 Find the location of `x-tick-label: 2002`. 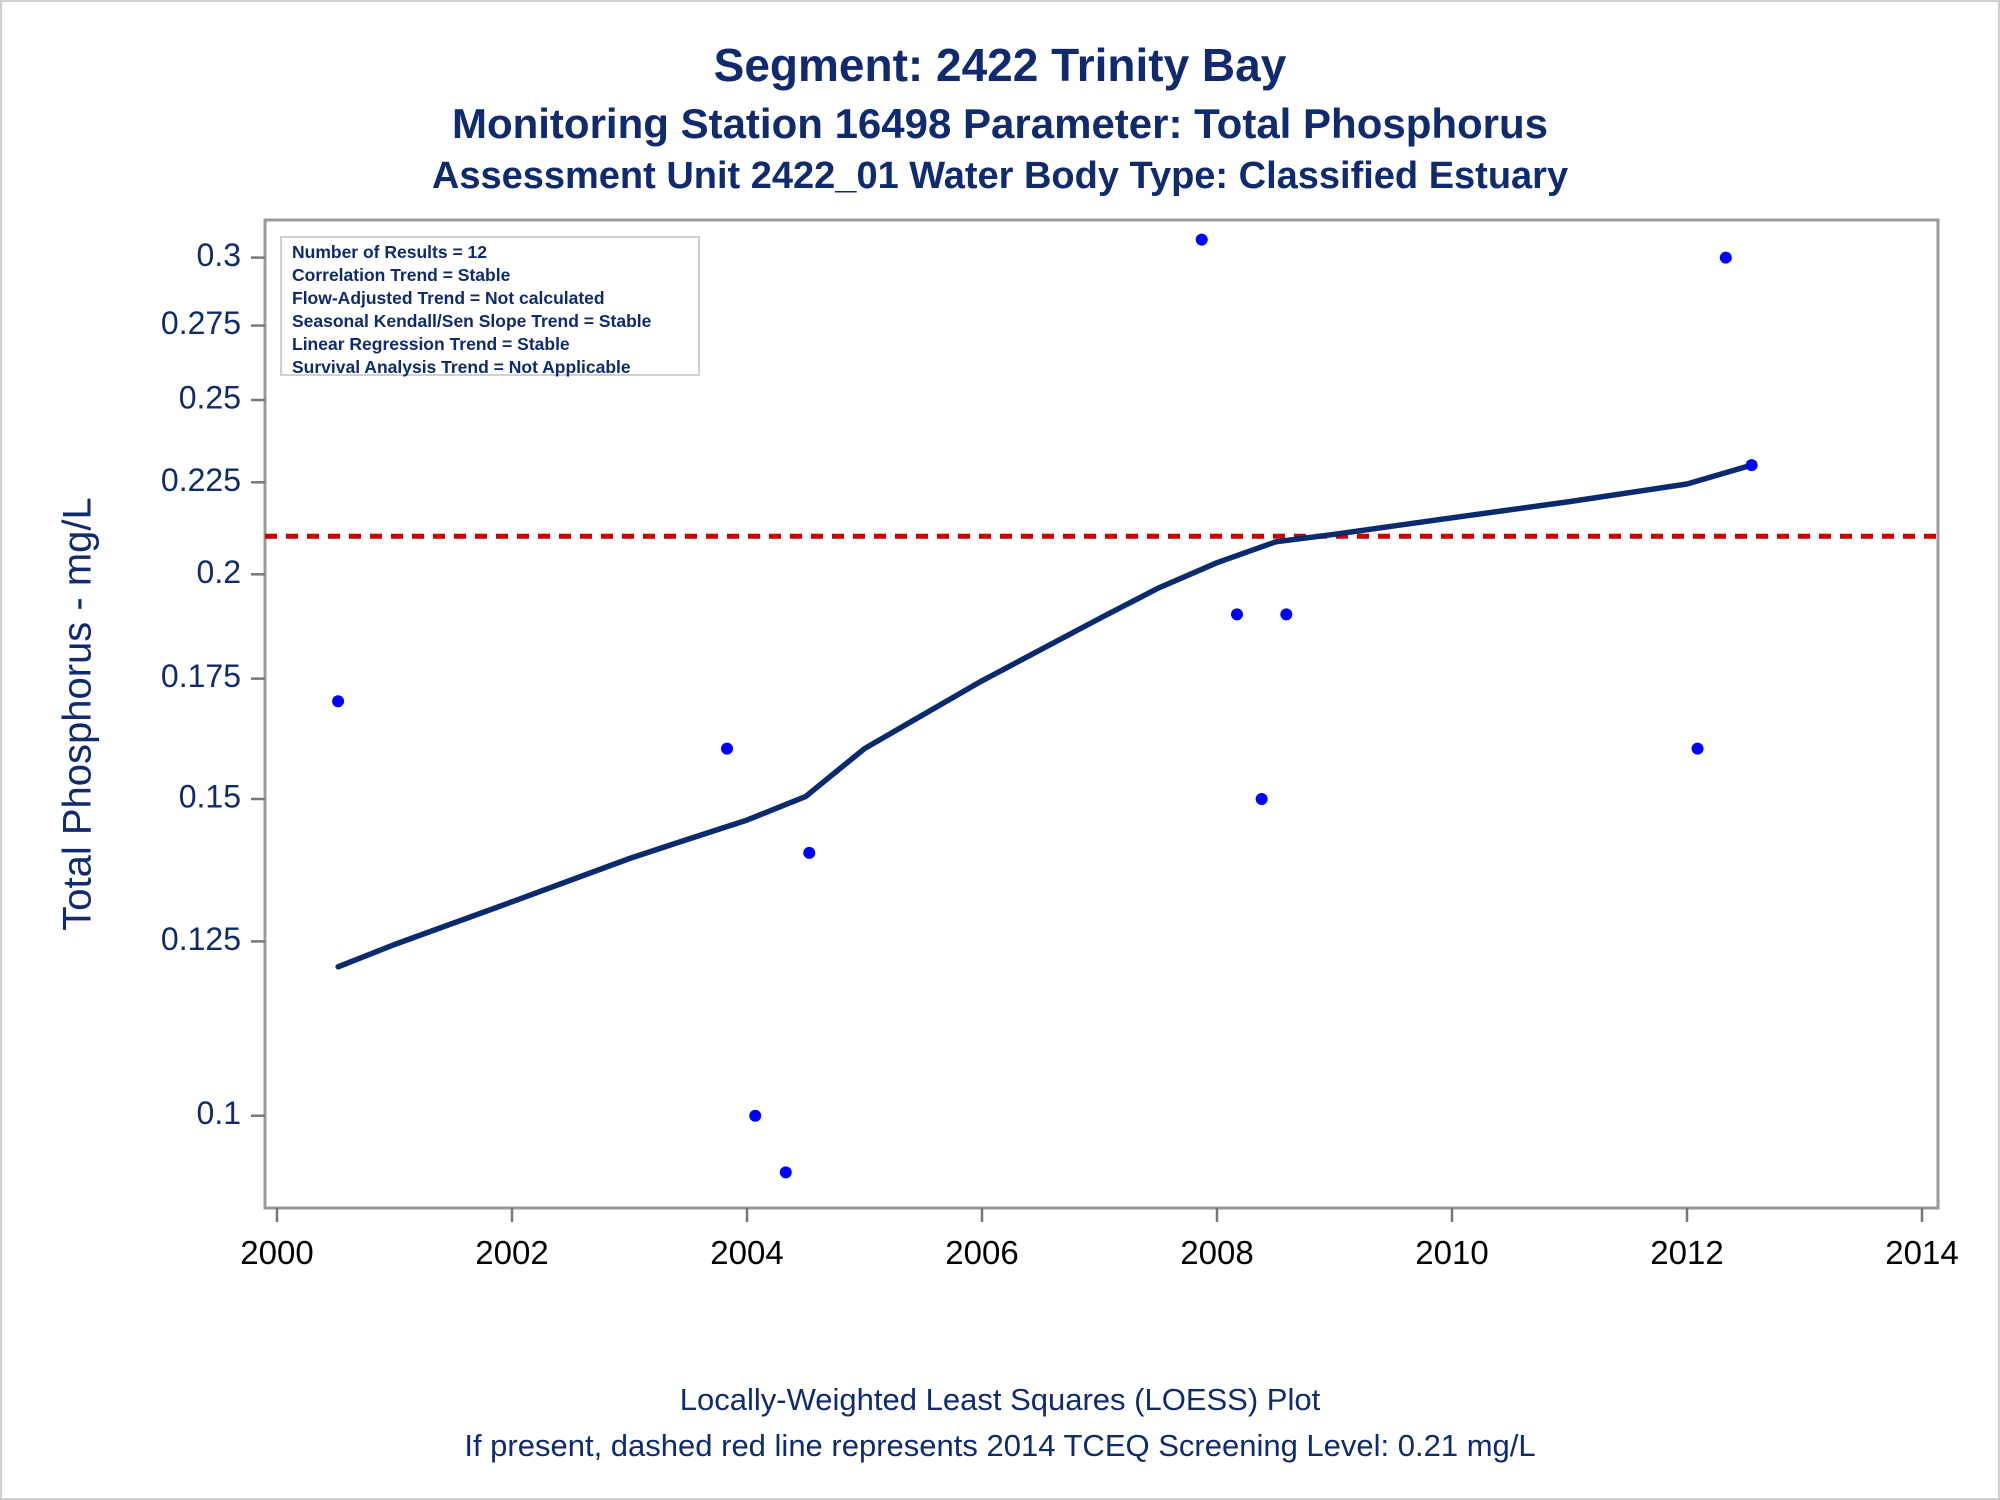

x-tick-label: 2002 is located at coordinates (511, 1252).